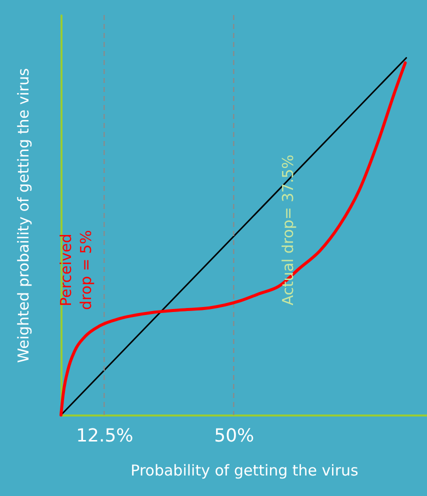  What do you see at coordinates (234, 436) in the screenshot?
I see `x-tick-label: 50%` at bounding box center [234, 436].